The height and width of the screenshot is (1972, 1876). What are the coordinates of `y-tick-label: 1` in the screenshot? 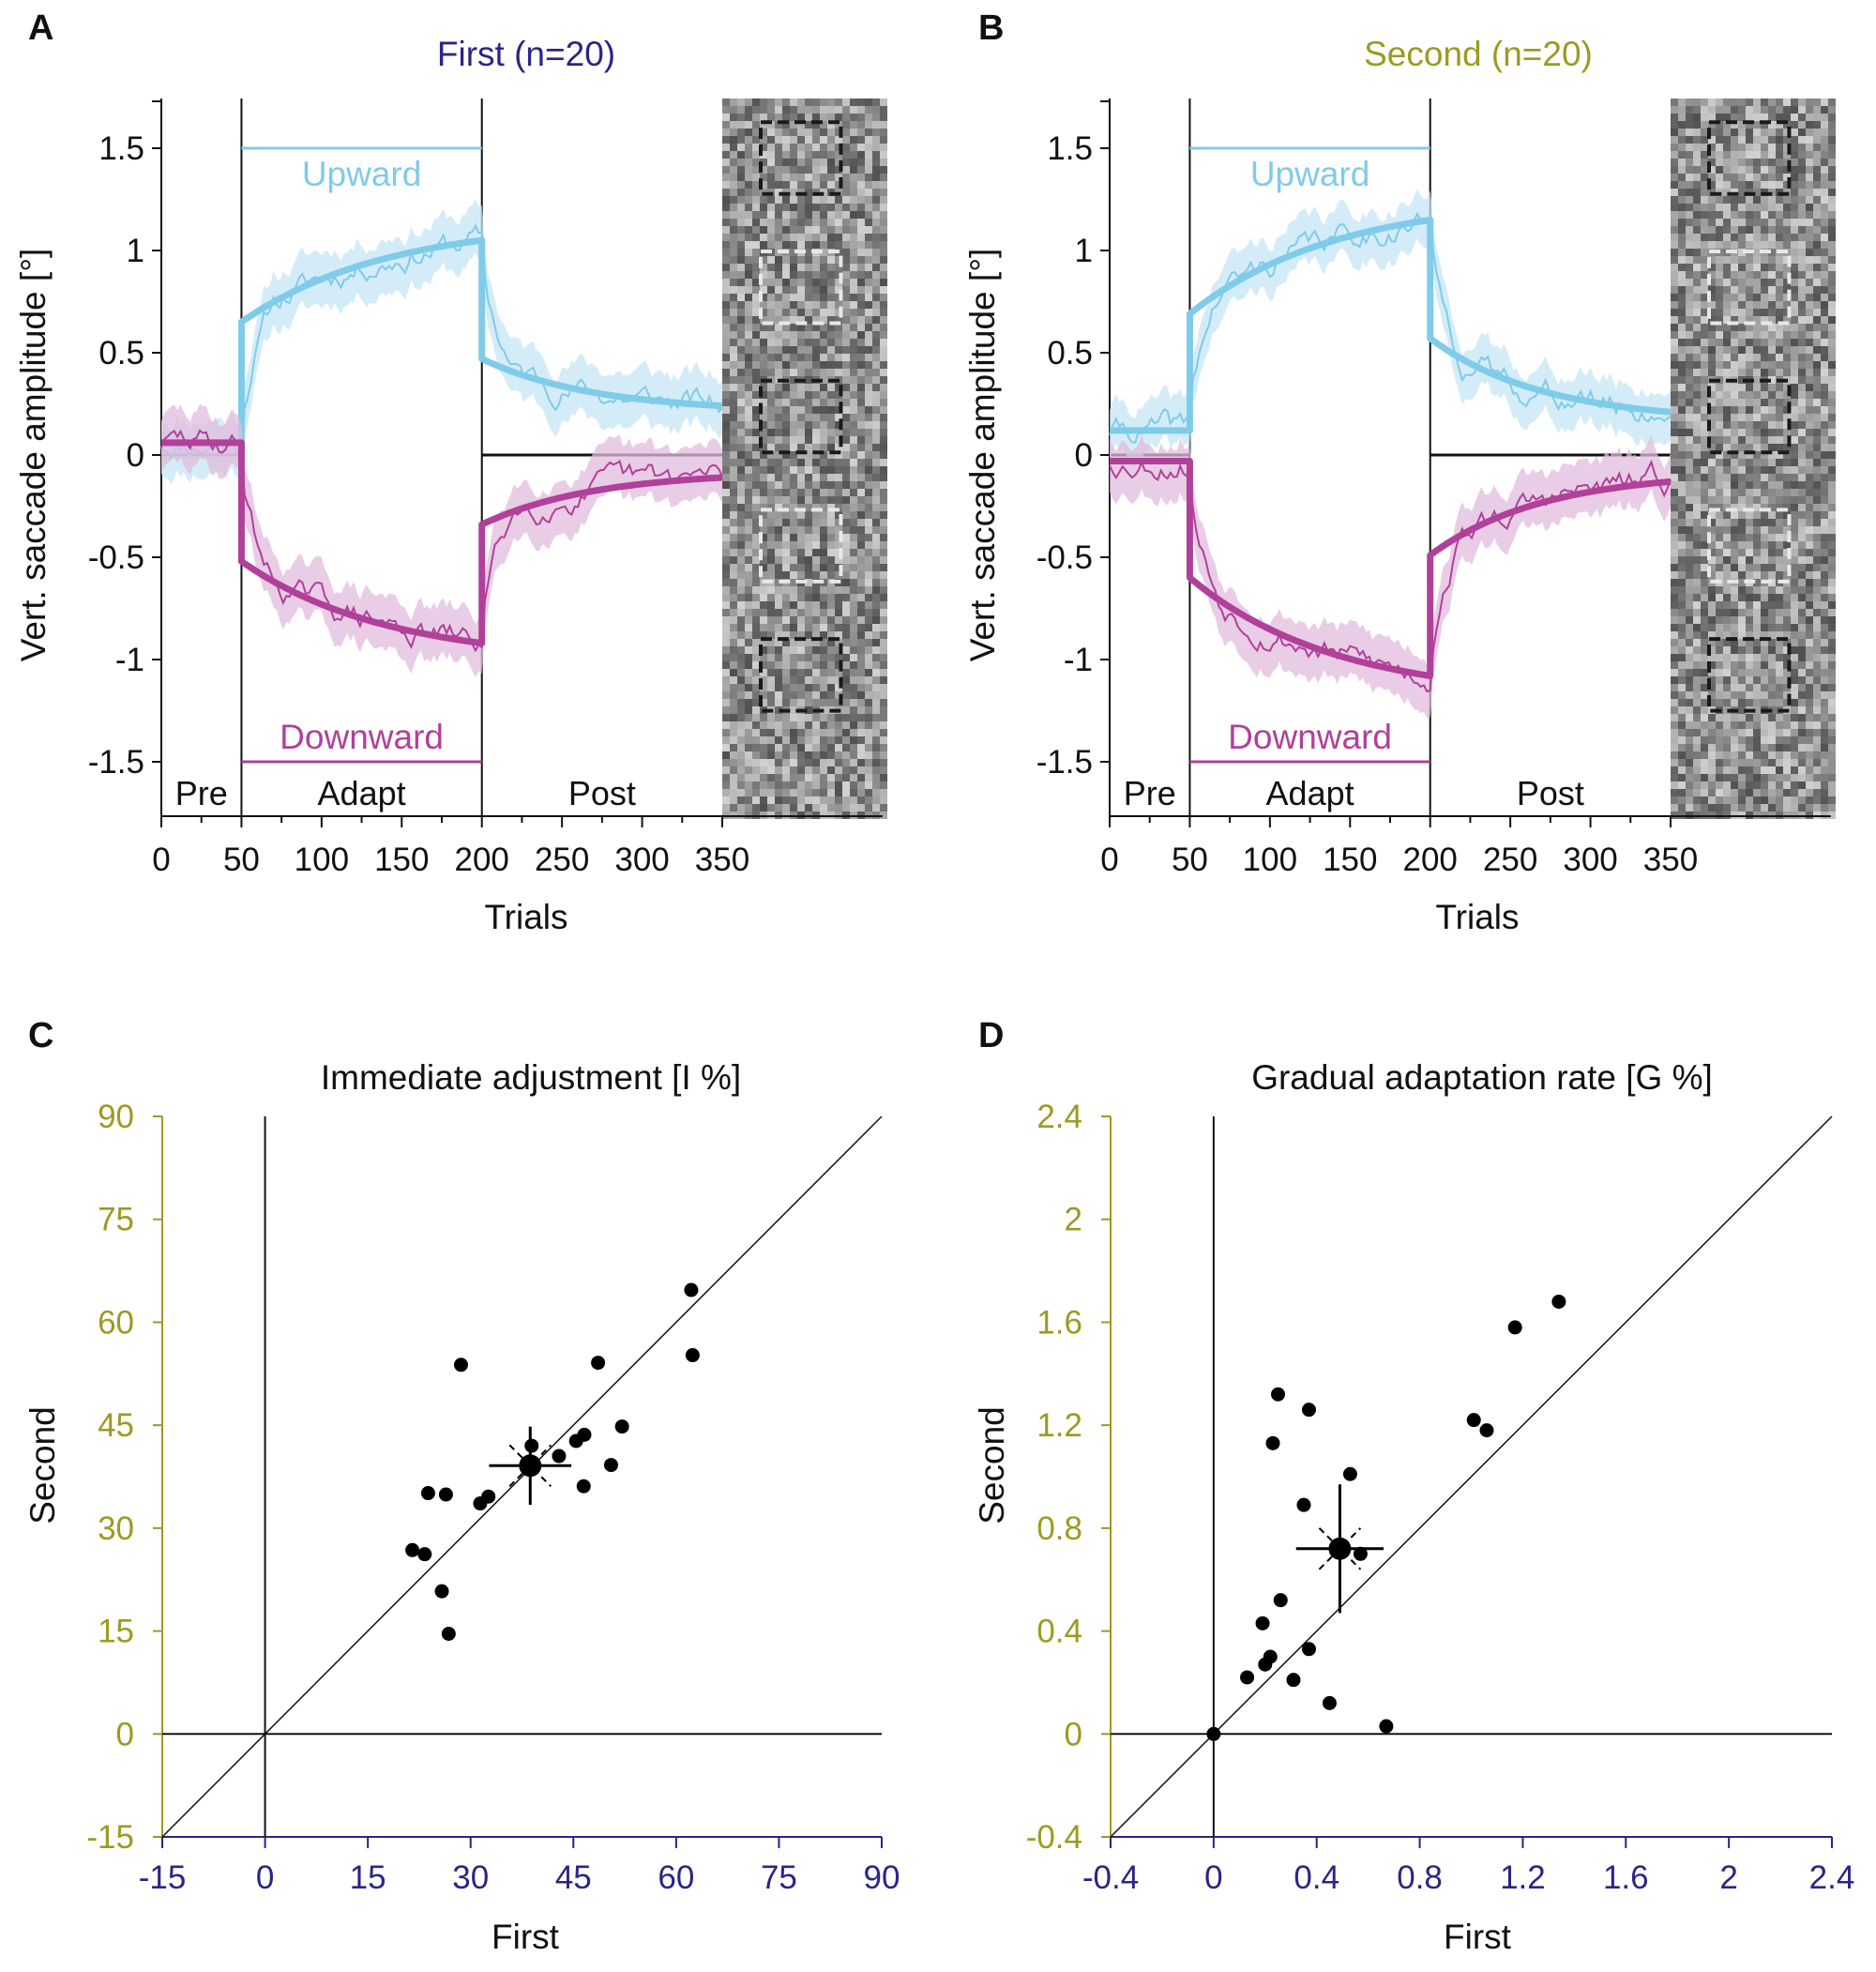 It's located at (135, 251).